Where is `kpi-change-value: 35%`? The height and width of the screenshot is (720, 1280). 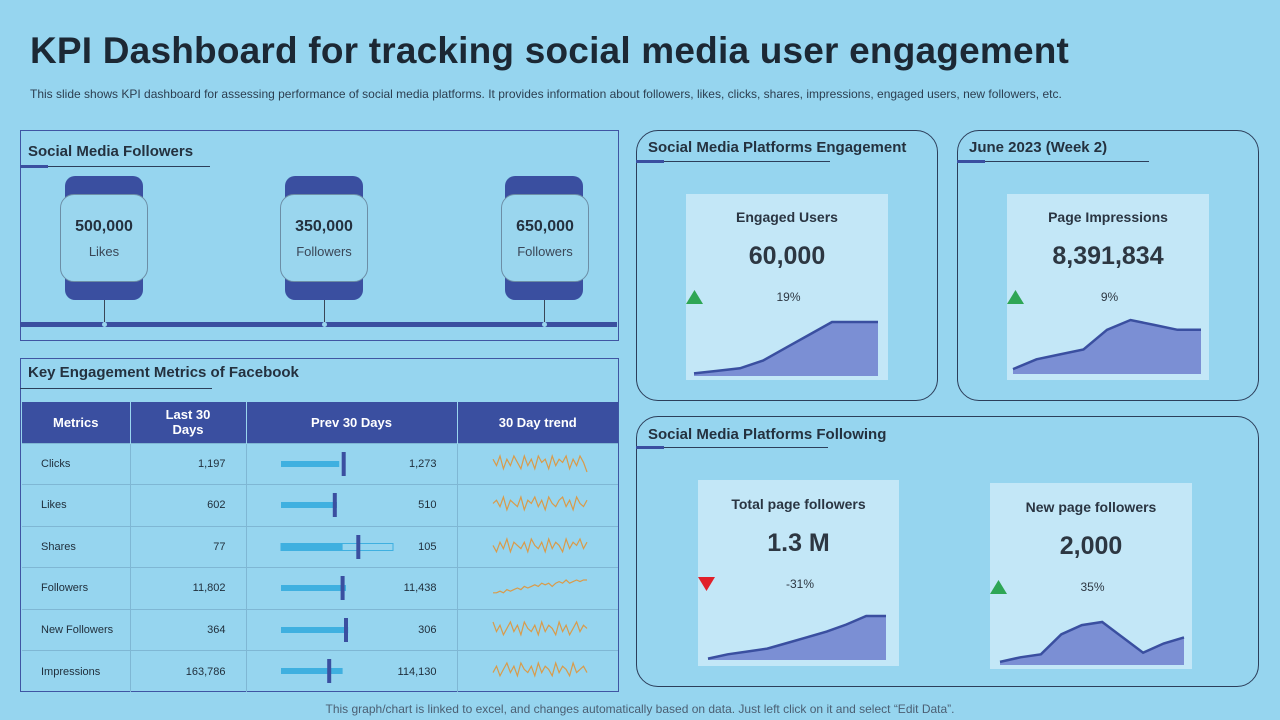
kpi-change-value: 35% is located at coordinates (1092, 587).